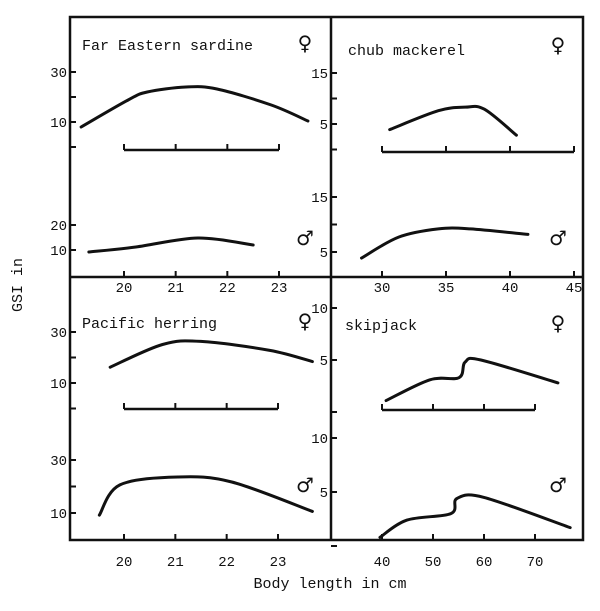 The image size is (600, 611). I want to click on male-y-tick-label: 30, so click(58, 462).